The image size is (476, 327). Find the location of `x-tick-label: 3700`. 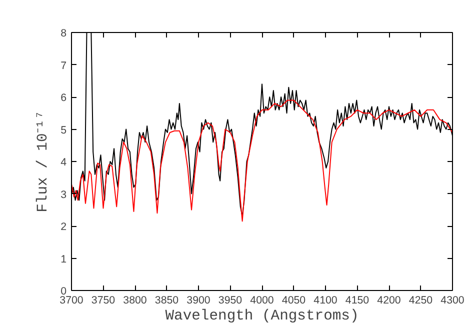

x-tick-label: 3700 is located at coordinates (72, 300).